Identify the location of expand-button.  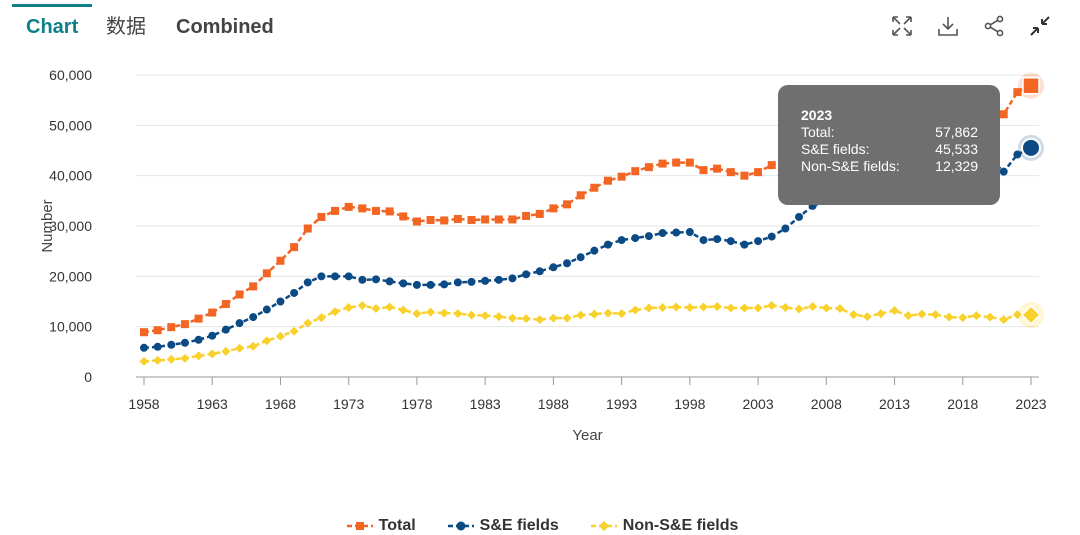
(902, 26).